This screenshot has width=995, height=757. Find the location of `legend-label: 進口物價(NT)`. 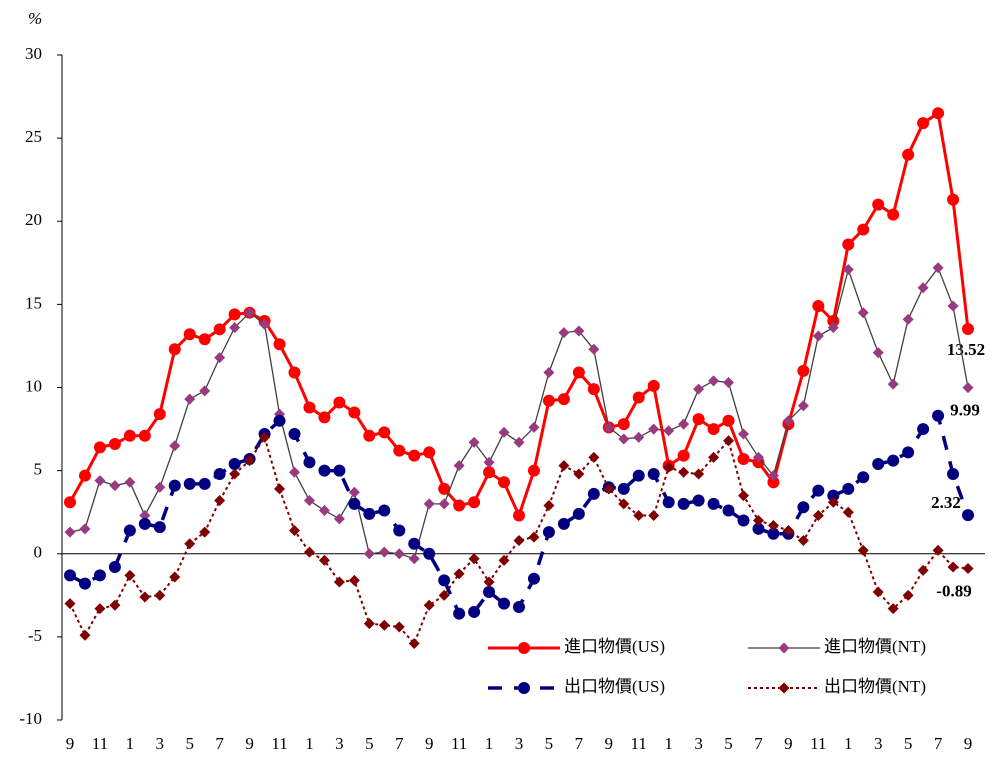

legend-label: 進口物價(NT) is located at coordinates (875, 646).